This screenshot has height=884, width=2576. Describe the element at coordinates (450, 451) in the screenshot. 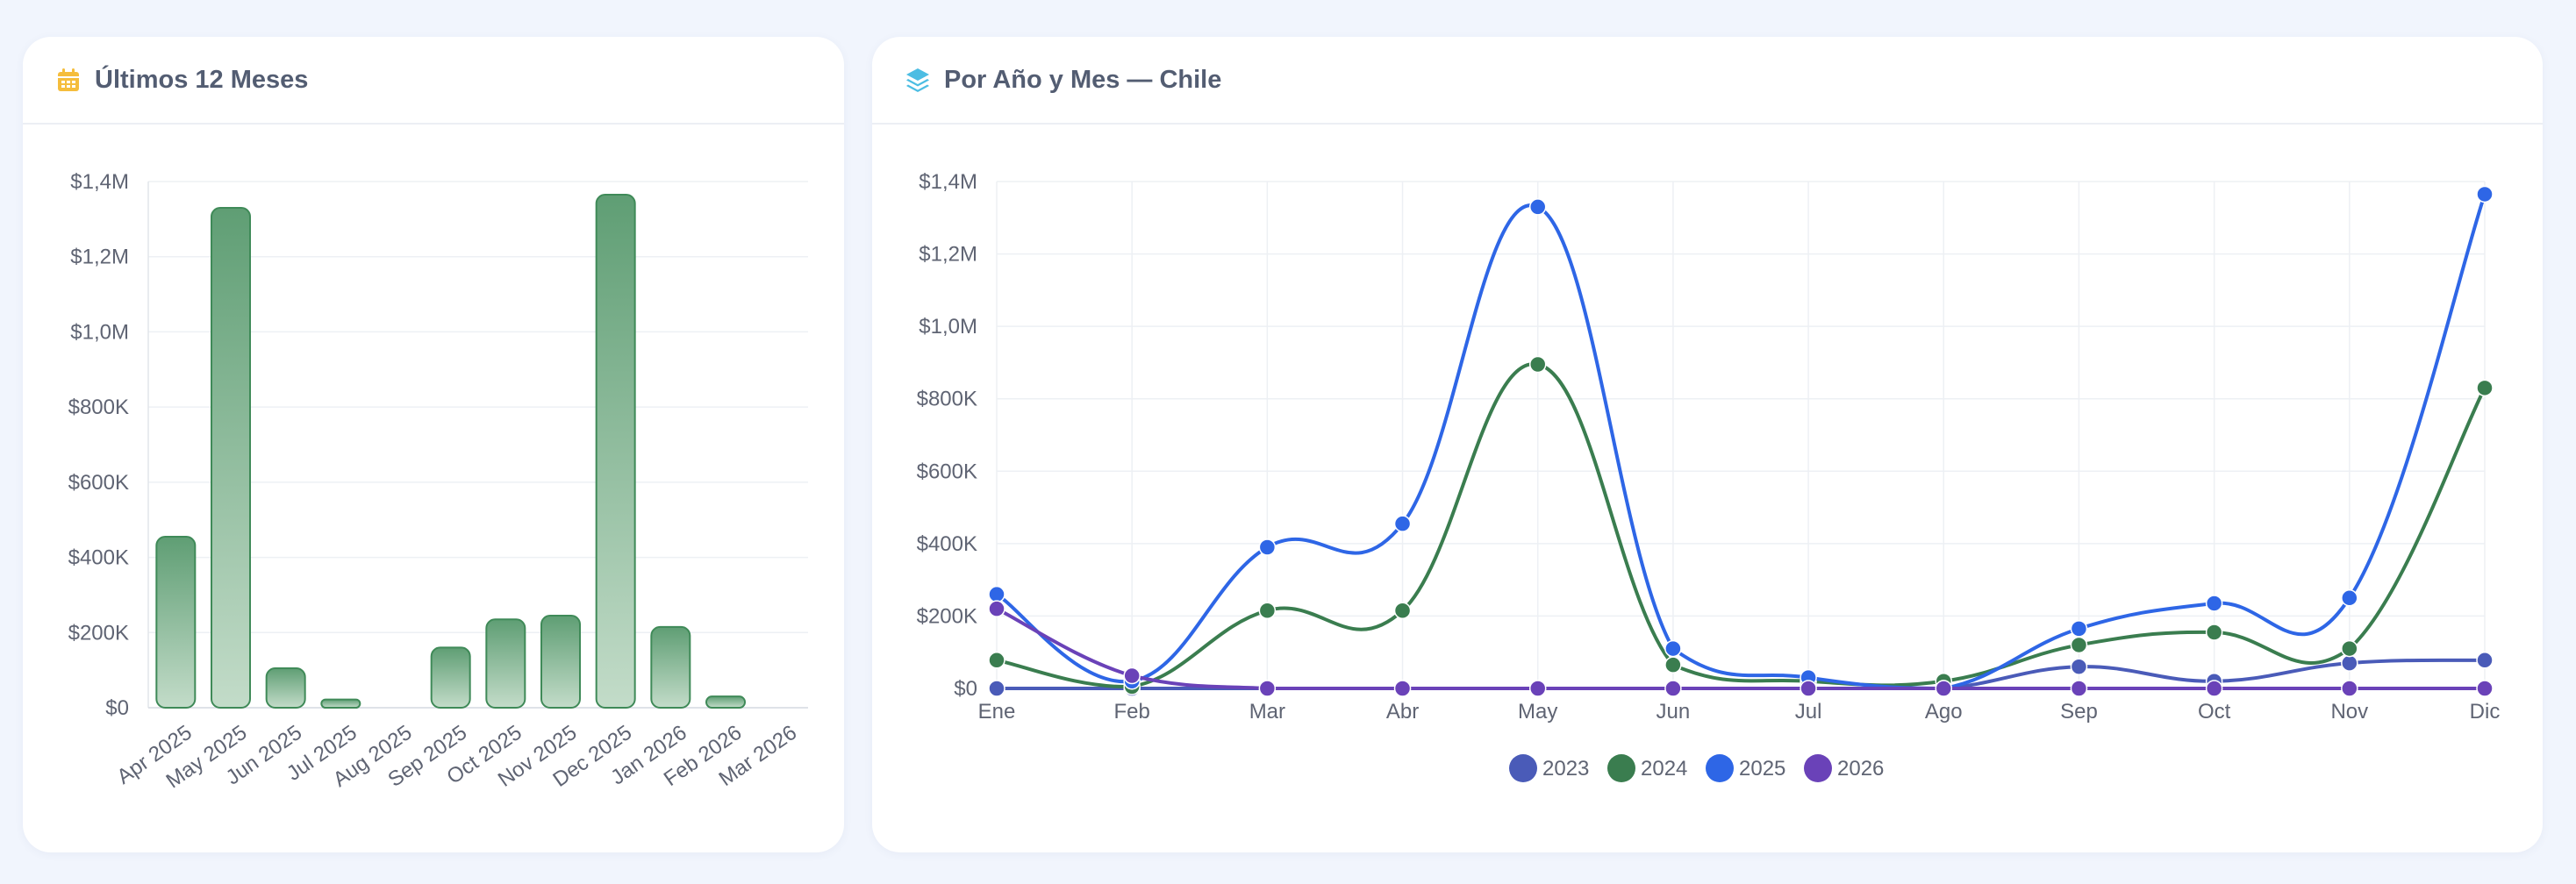

I see `bars` at that location.